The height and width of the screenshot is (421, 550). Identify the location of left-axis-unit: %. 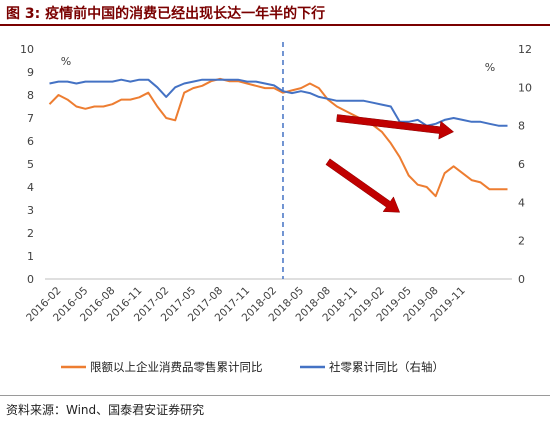
(66, 61).